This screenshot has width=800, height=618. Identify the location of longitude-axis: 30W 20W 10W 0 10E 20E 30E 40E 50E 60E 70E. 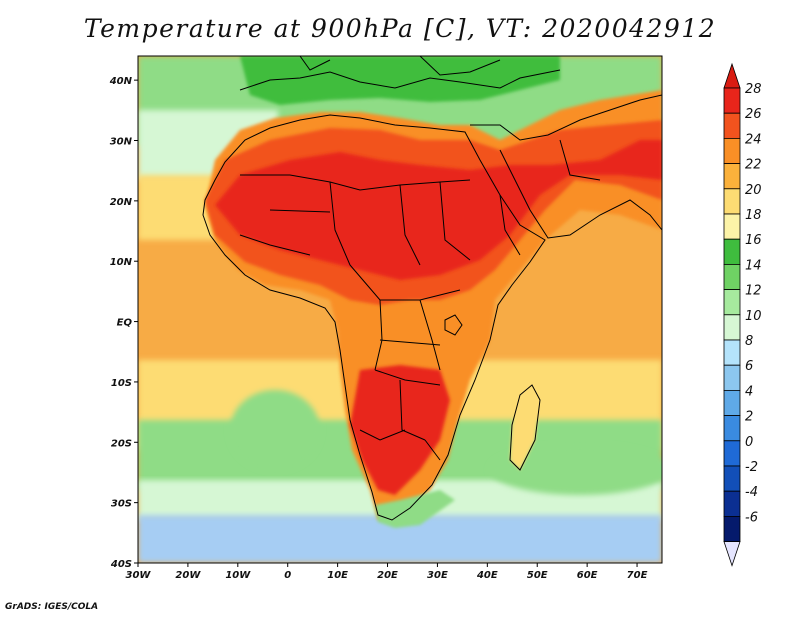
(387, 572).